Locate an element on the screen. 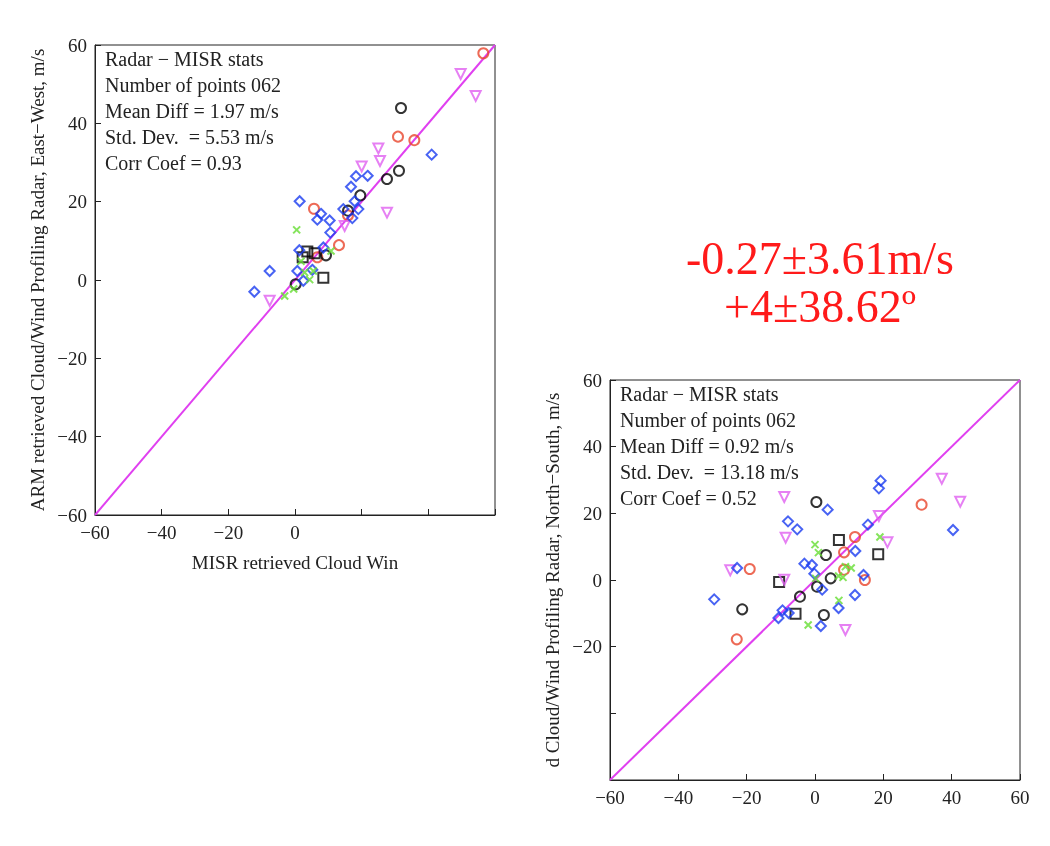  annotation: Mean Diff = 1.97 m/s is located at coordinates (192, 111).